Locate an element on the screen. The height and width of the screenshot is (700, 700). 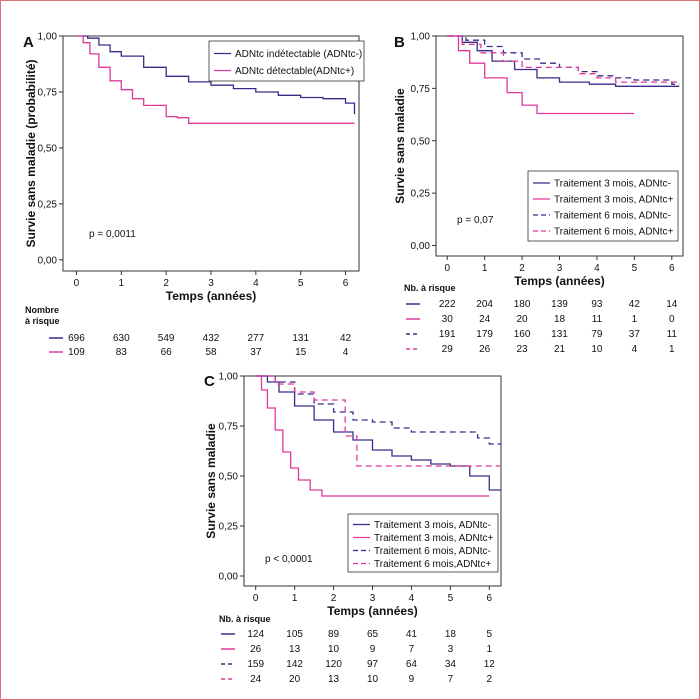
risk-count: 630 is located at coordinates (121, 338).